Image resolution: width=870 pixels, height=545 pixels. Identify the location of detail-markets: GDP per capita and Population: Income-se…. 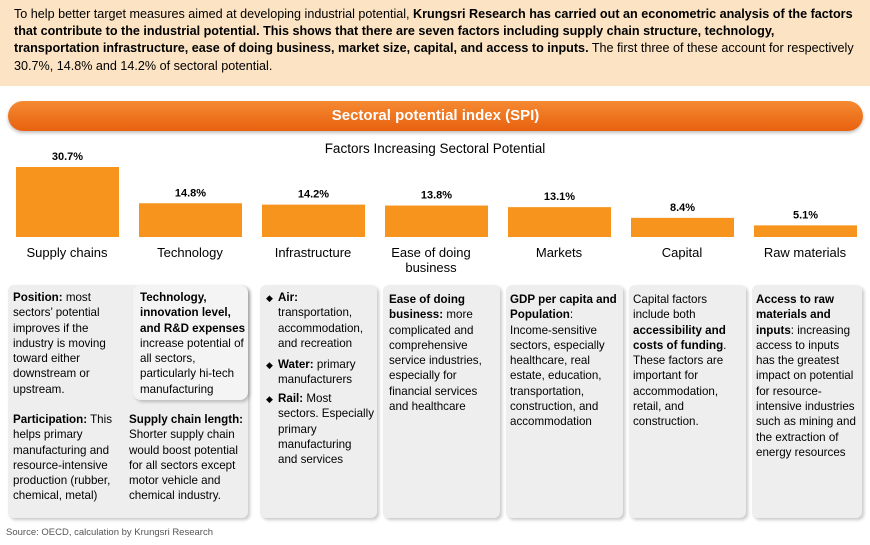
(564, 361).